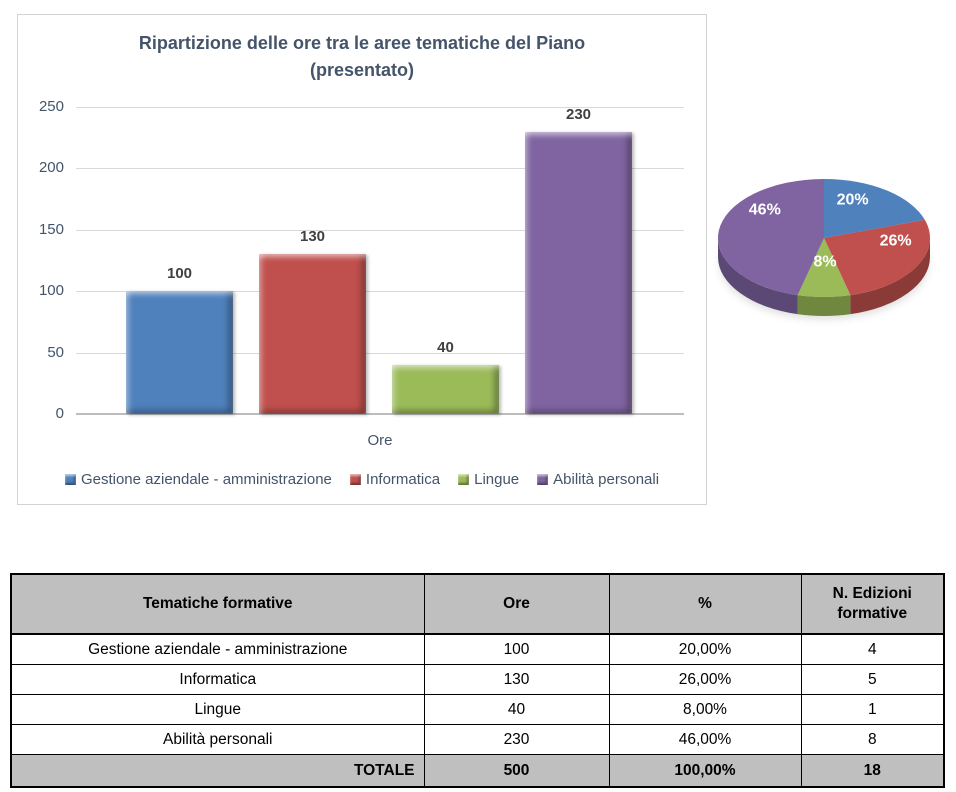  Describe the element at coordinates (765, 209) in the screenshot. I see `pie-slice-label: 46%` at that location.